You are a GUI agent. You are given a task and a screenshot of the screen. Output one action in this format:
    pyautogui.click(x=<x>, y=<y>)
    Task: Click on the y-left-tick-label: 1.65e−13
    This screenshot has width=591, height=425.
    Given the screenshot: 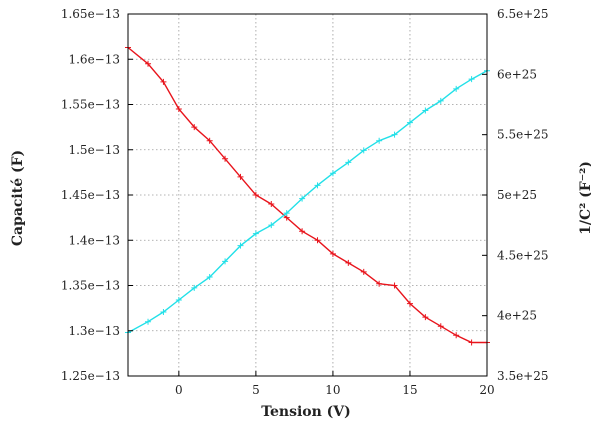 What is the action you would take?
    pyautogui.click(x=90, y=14)
    